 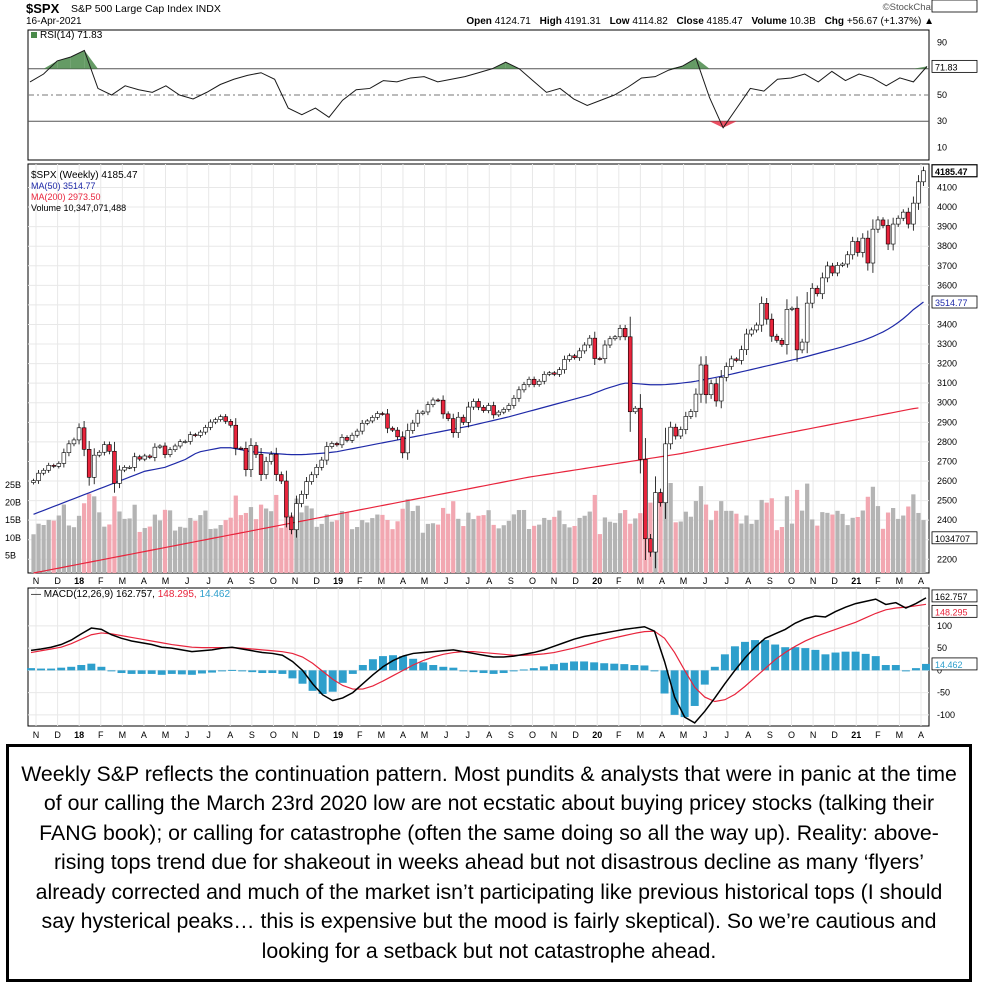 What do you see at coordinates (942, 147) in the screenshot?
I see `rsi-axis-label: 10` at bounding box center [942, 147].